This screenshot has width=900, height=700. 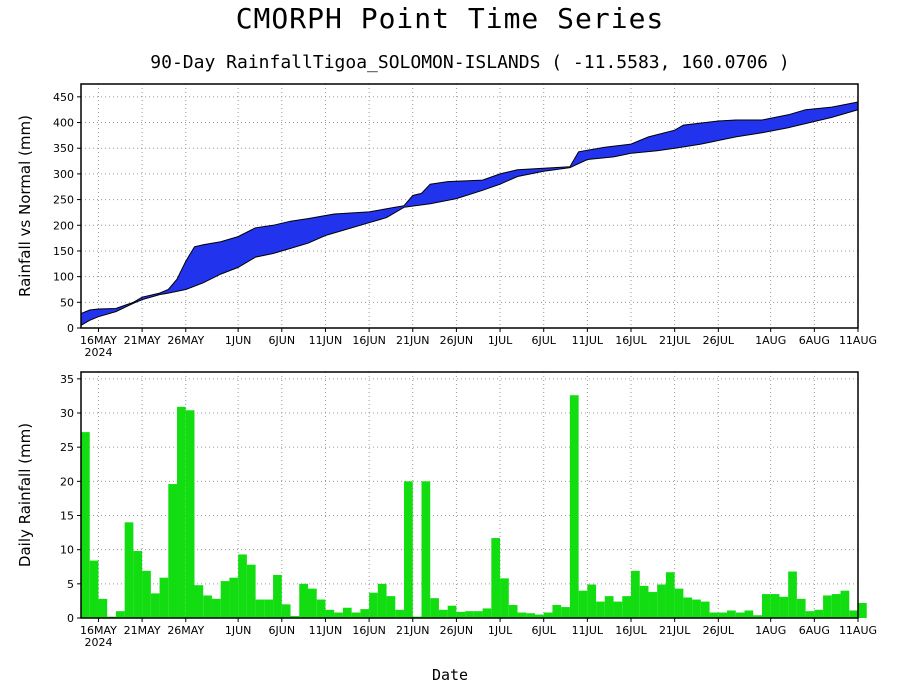 What do you see at coordinates (326, 630) in the screenshot?
I see `x-tick-label: 11JUN` at bounding box center [326, 630].